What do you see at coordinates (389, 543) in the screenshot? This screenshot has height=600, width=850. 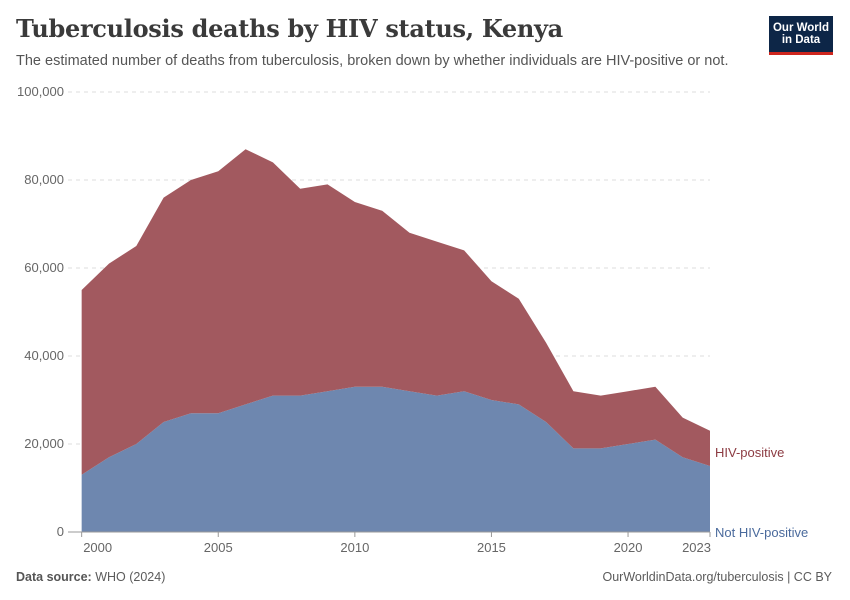 I see `x-axis: 2000 2005 2010 2015 2020 2023` at bounding box center [389, 543].